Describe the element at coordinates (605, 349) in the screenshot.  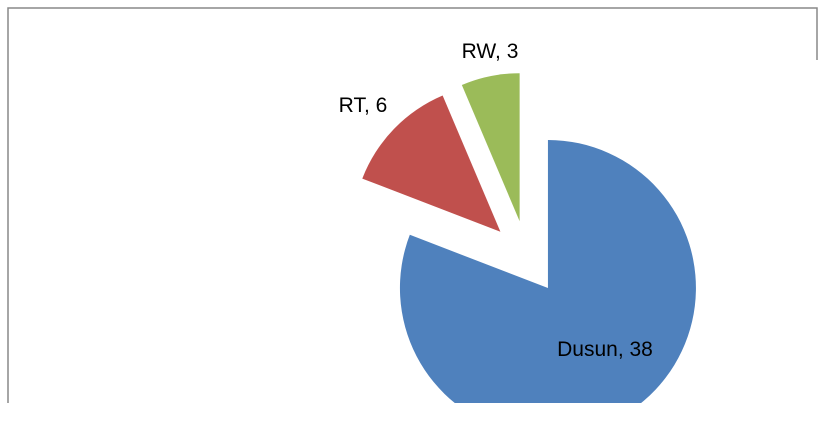
I see `data-label: Dusun, 38` at that location.